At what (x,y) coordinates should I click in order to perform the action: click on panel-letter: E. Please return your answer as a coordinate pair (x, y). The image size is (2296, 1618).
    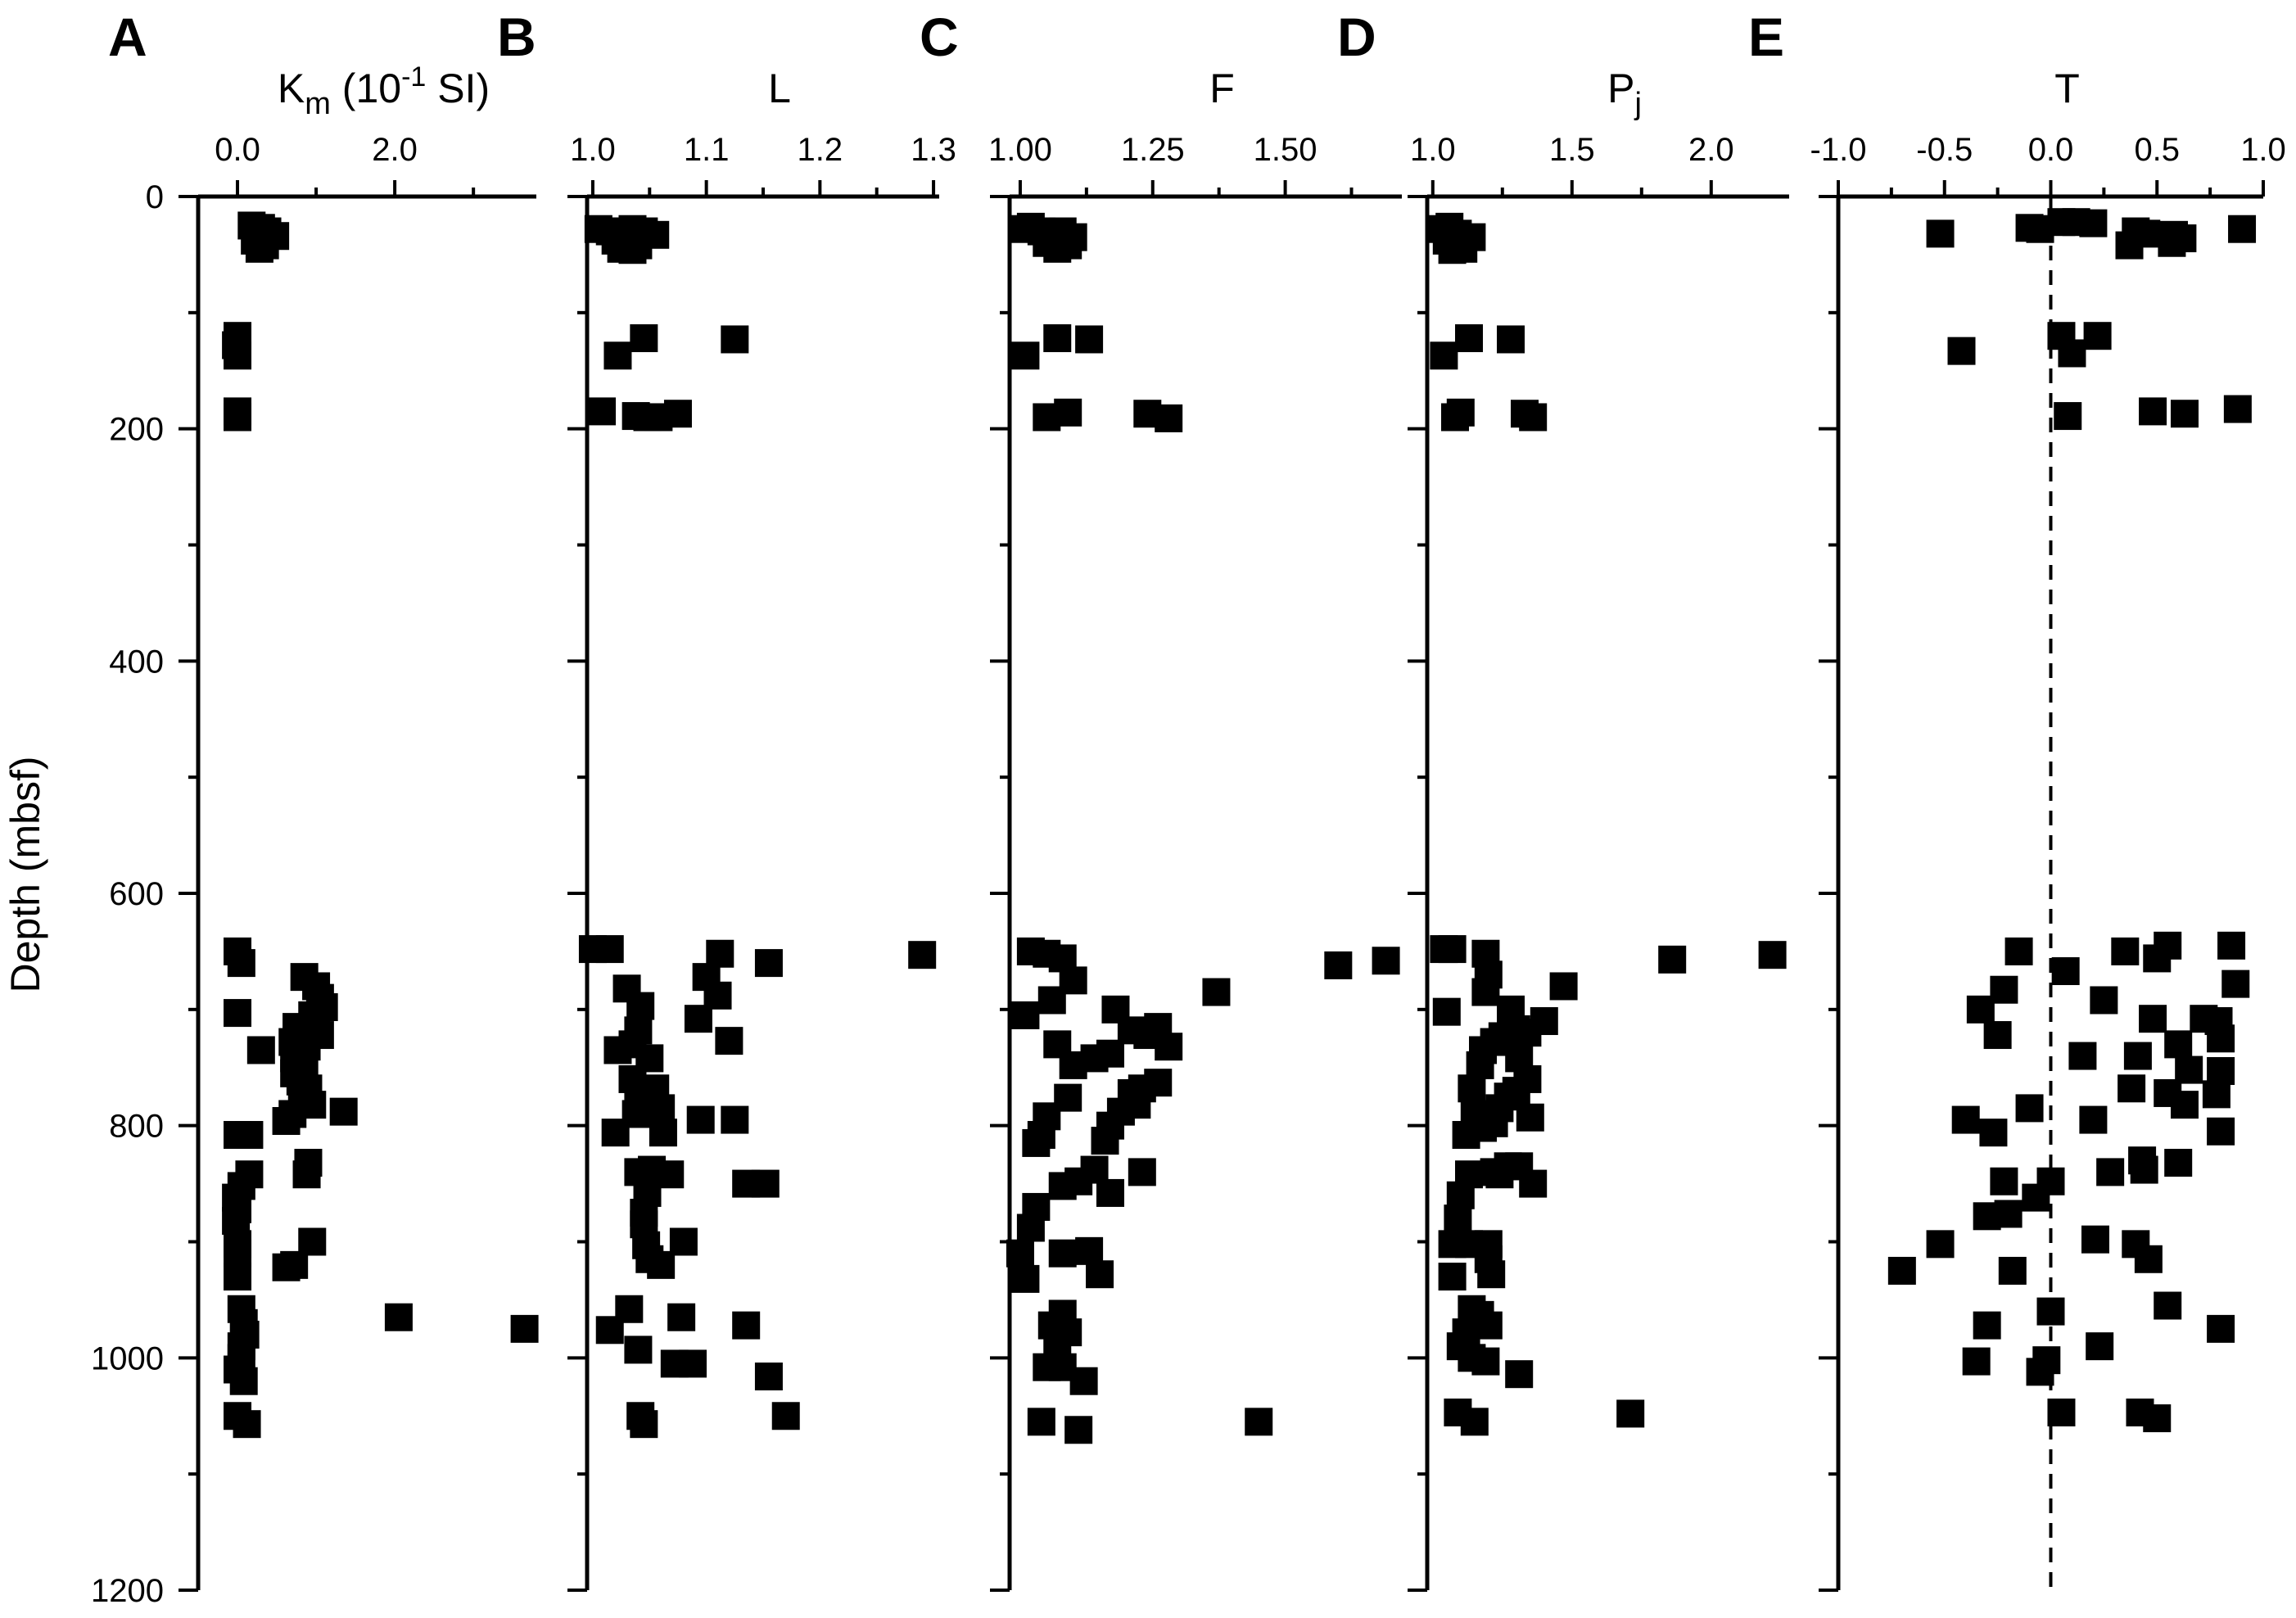
    Looking at the image, I should click on (1766, 37).